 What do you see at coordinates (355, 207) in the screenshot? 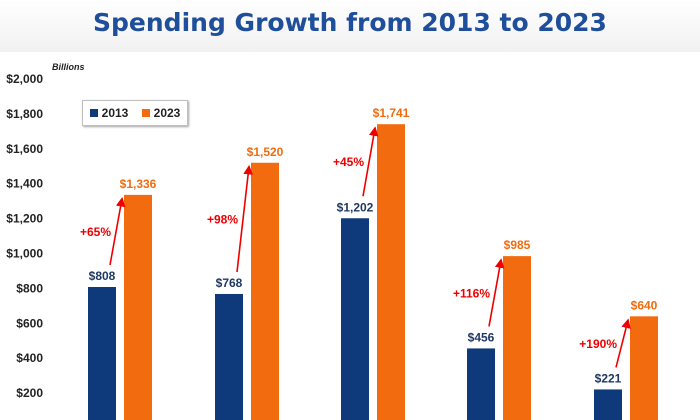
I see `data-label-2013: $1,202` at bounding box center [355, 207].